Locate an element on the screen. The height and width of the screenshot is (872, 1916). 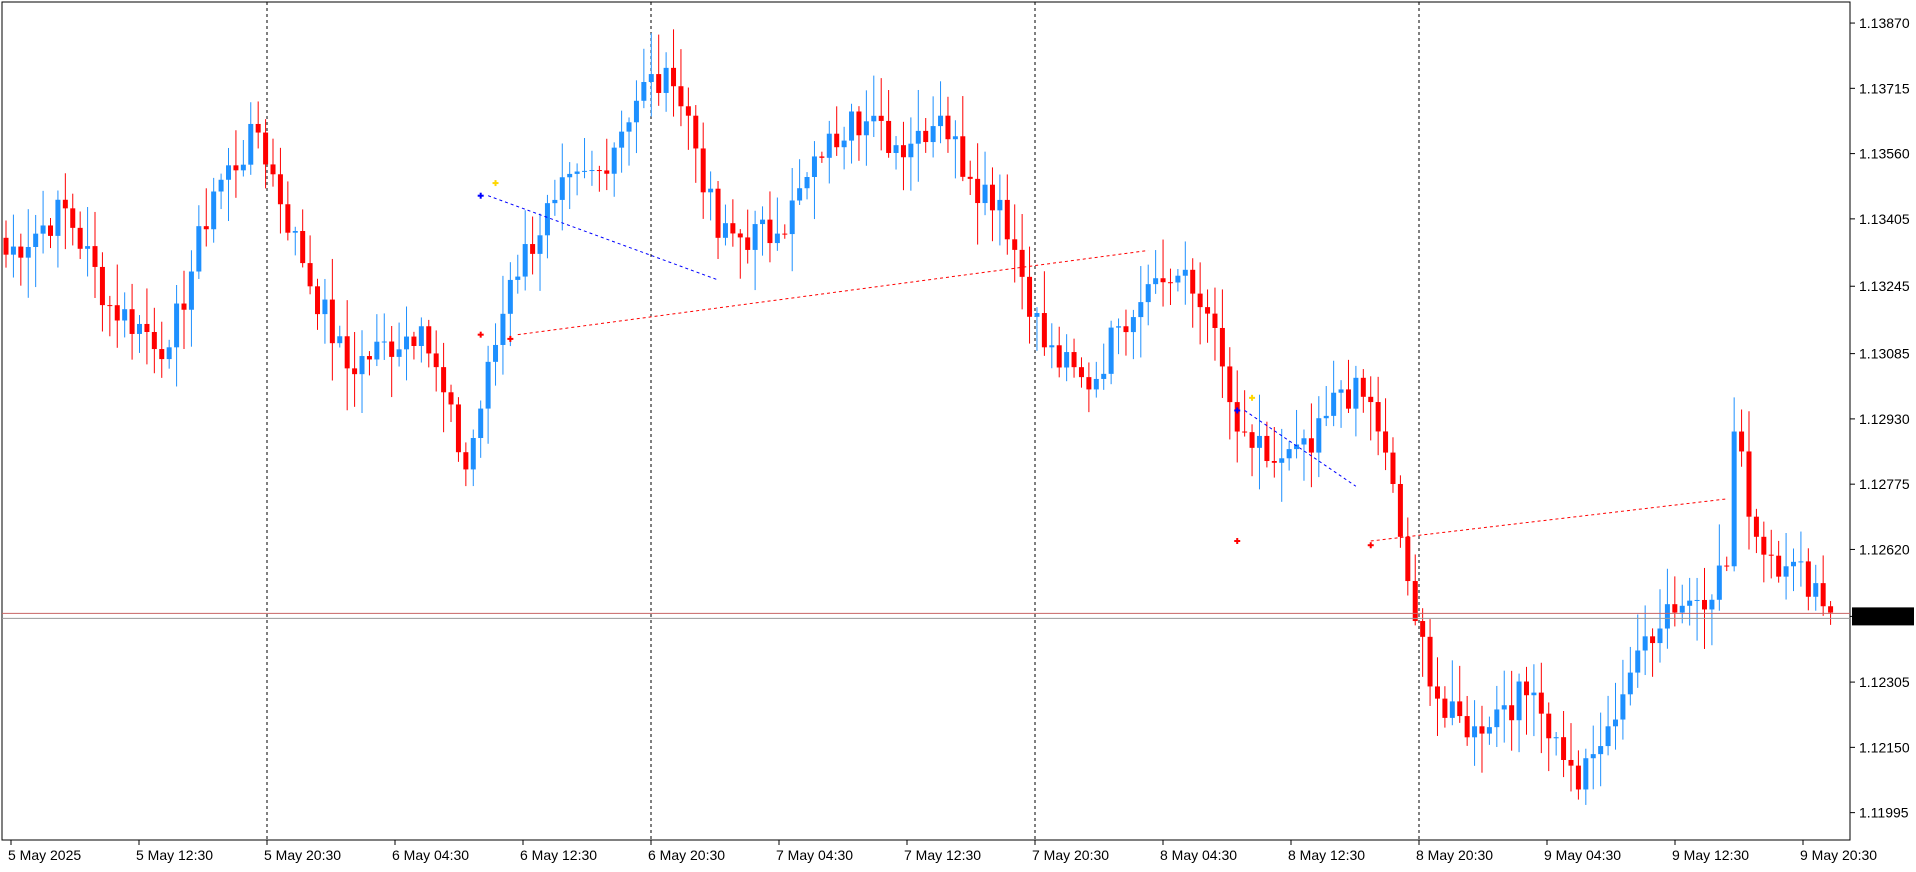
x-tick-label: 8 May 12:30 is located at coordinates (1326, 855).